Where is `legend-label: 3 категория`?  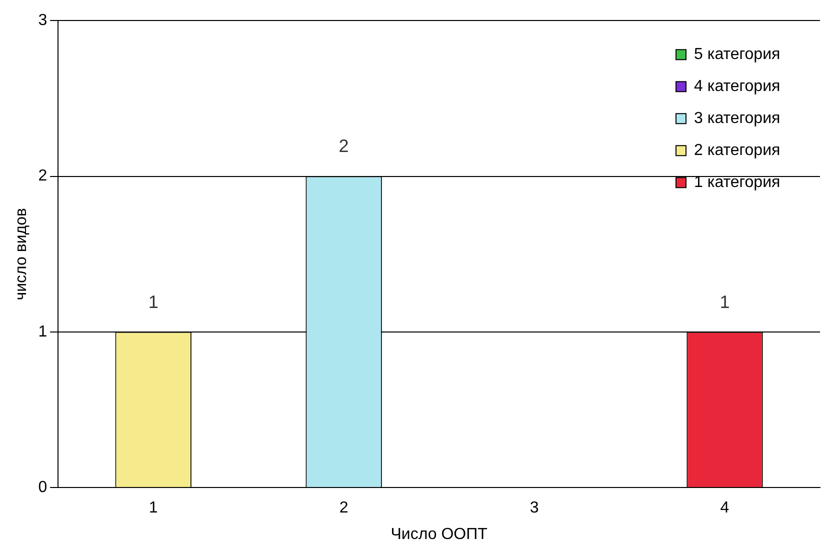 legend-label: 3 категория is located at coordinates (737, 119).